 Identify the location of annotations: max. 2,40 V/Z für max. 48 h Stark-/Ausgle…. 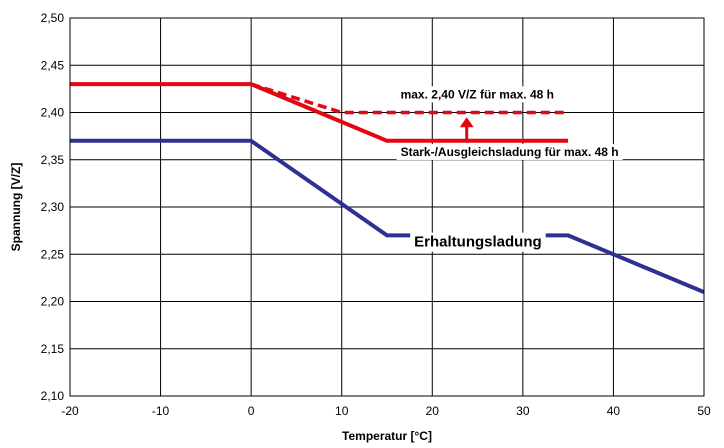
(509, 169).